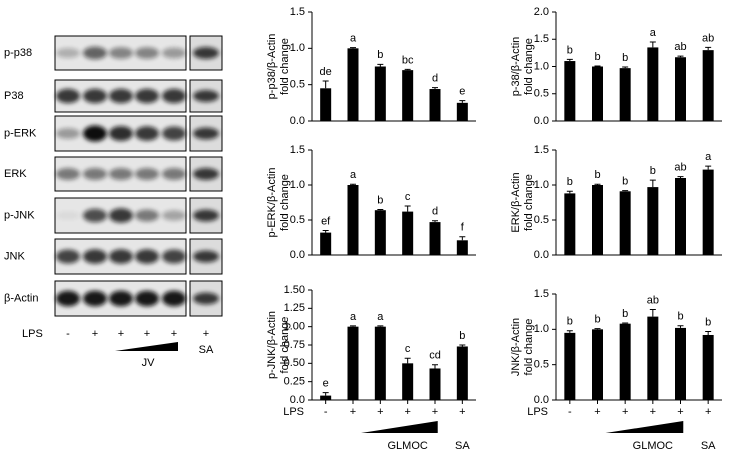 Image resolution: width=749 pixels, height=457 pixels. I want to click on dose-label: GLMOC, so click(407, 446).